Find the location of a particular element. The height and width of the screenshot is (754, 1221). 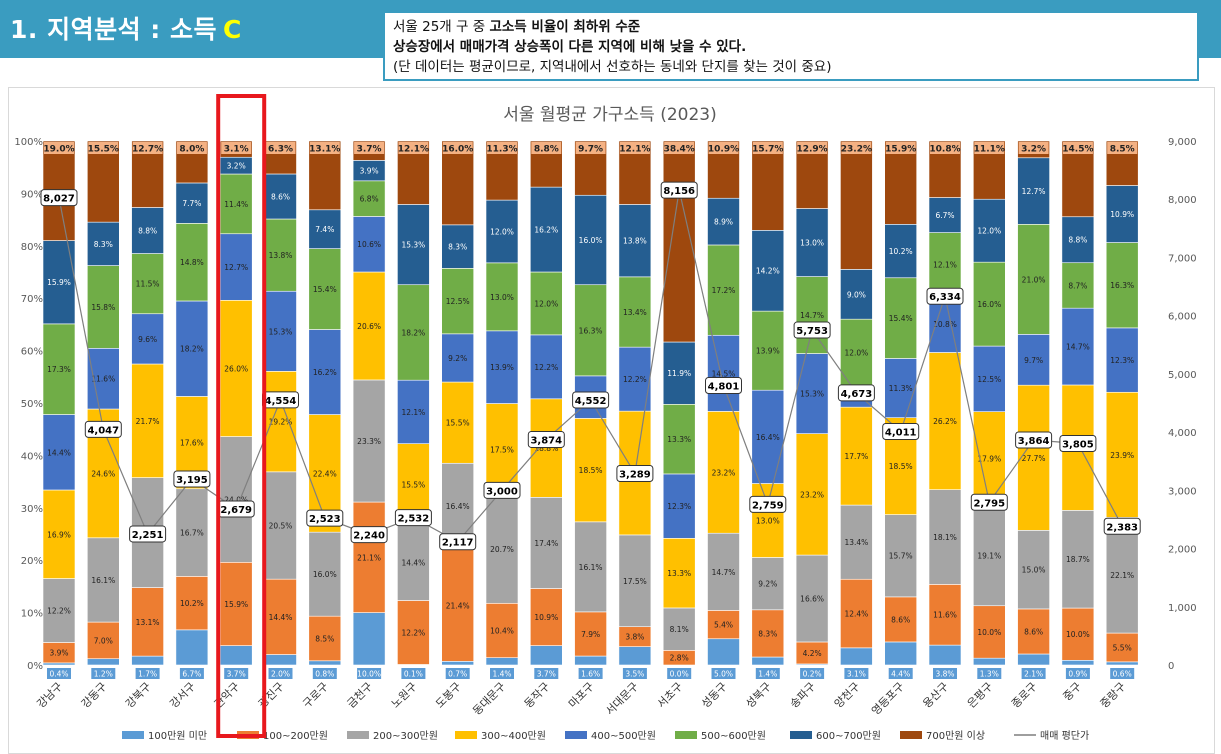

bar-segment-label: 16.7% is located at coordinates (192, 533).